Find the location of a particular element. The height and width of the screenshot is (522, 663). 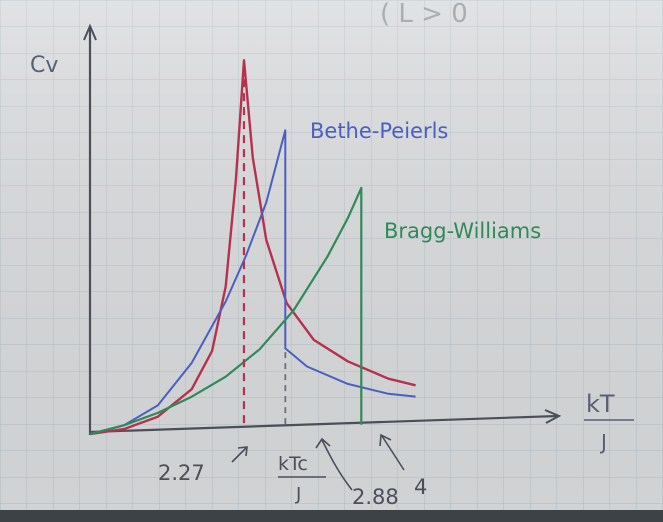

y-axis-arrow is located at coordinates (90, 32).